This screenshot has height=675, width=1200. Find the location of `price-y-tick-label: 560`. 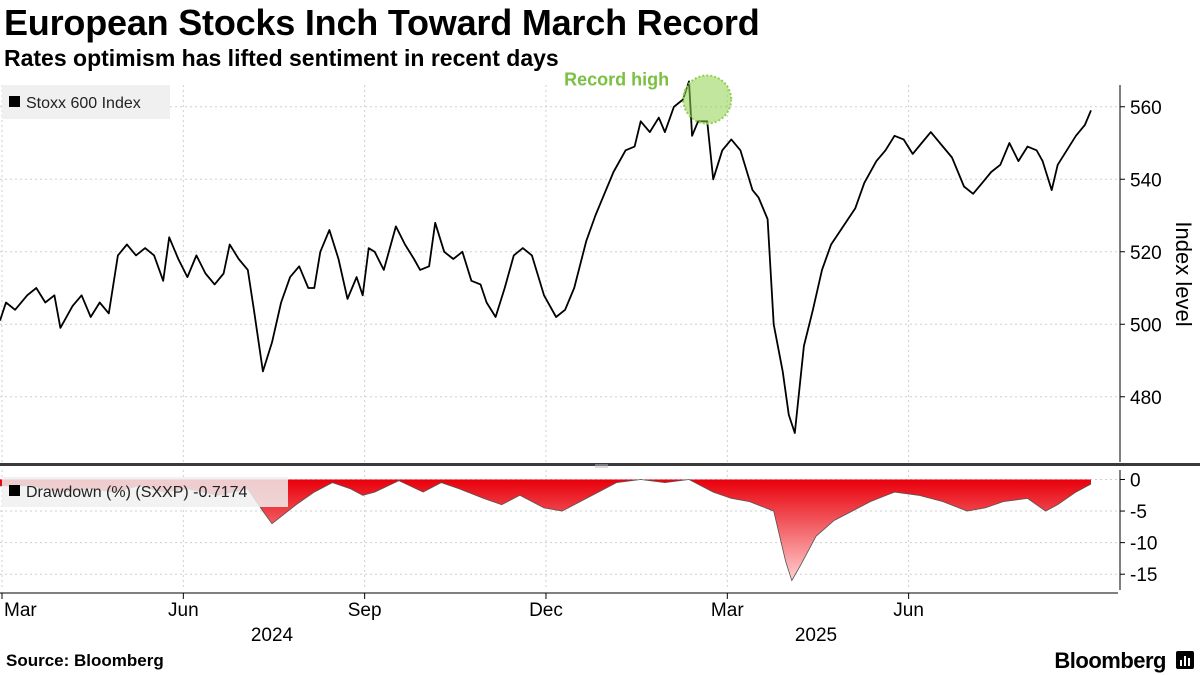

price-y-tick-label: 560 is located at coordinates (1146, 108).